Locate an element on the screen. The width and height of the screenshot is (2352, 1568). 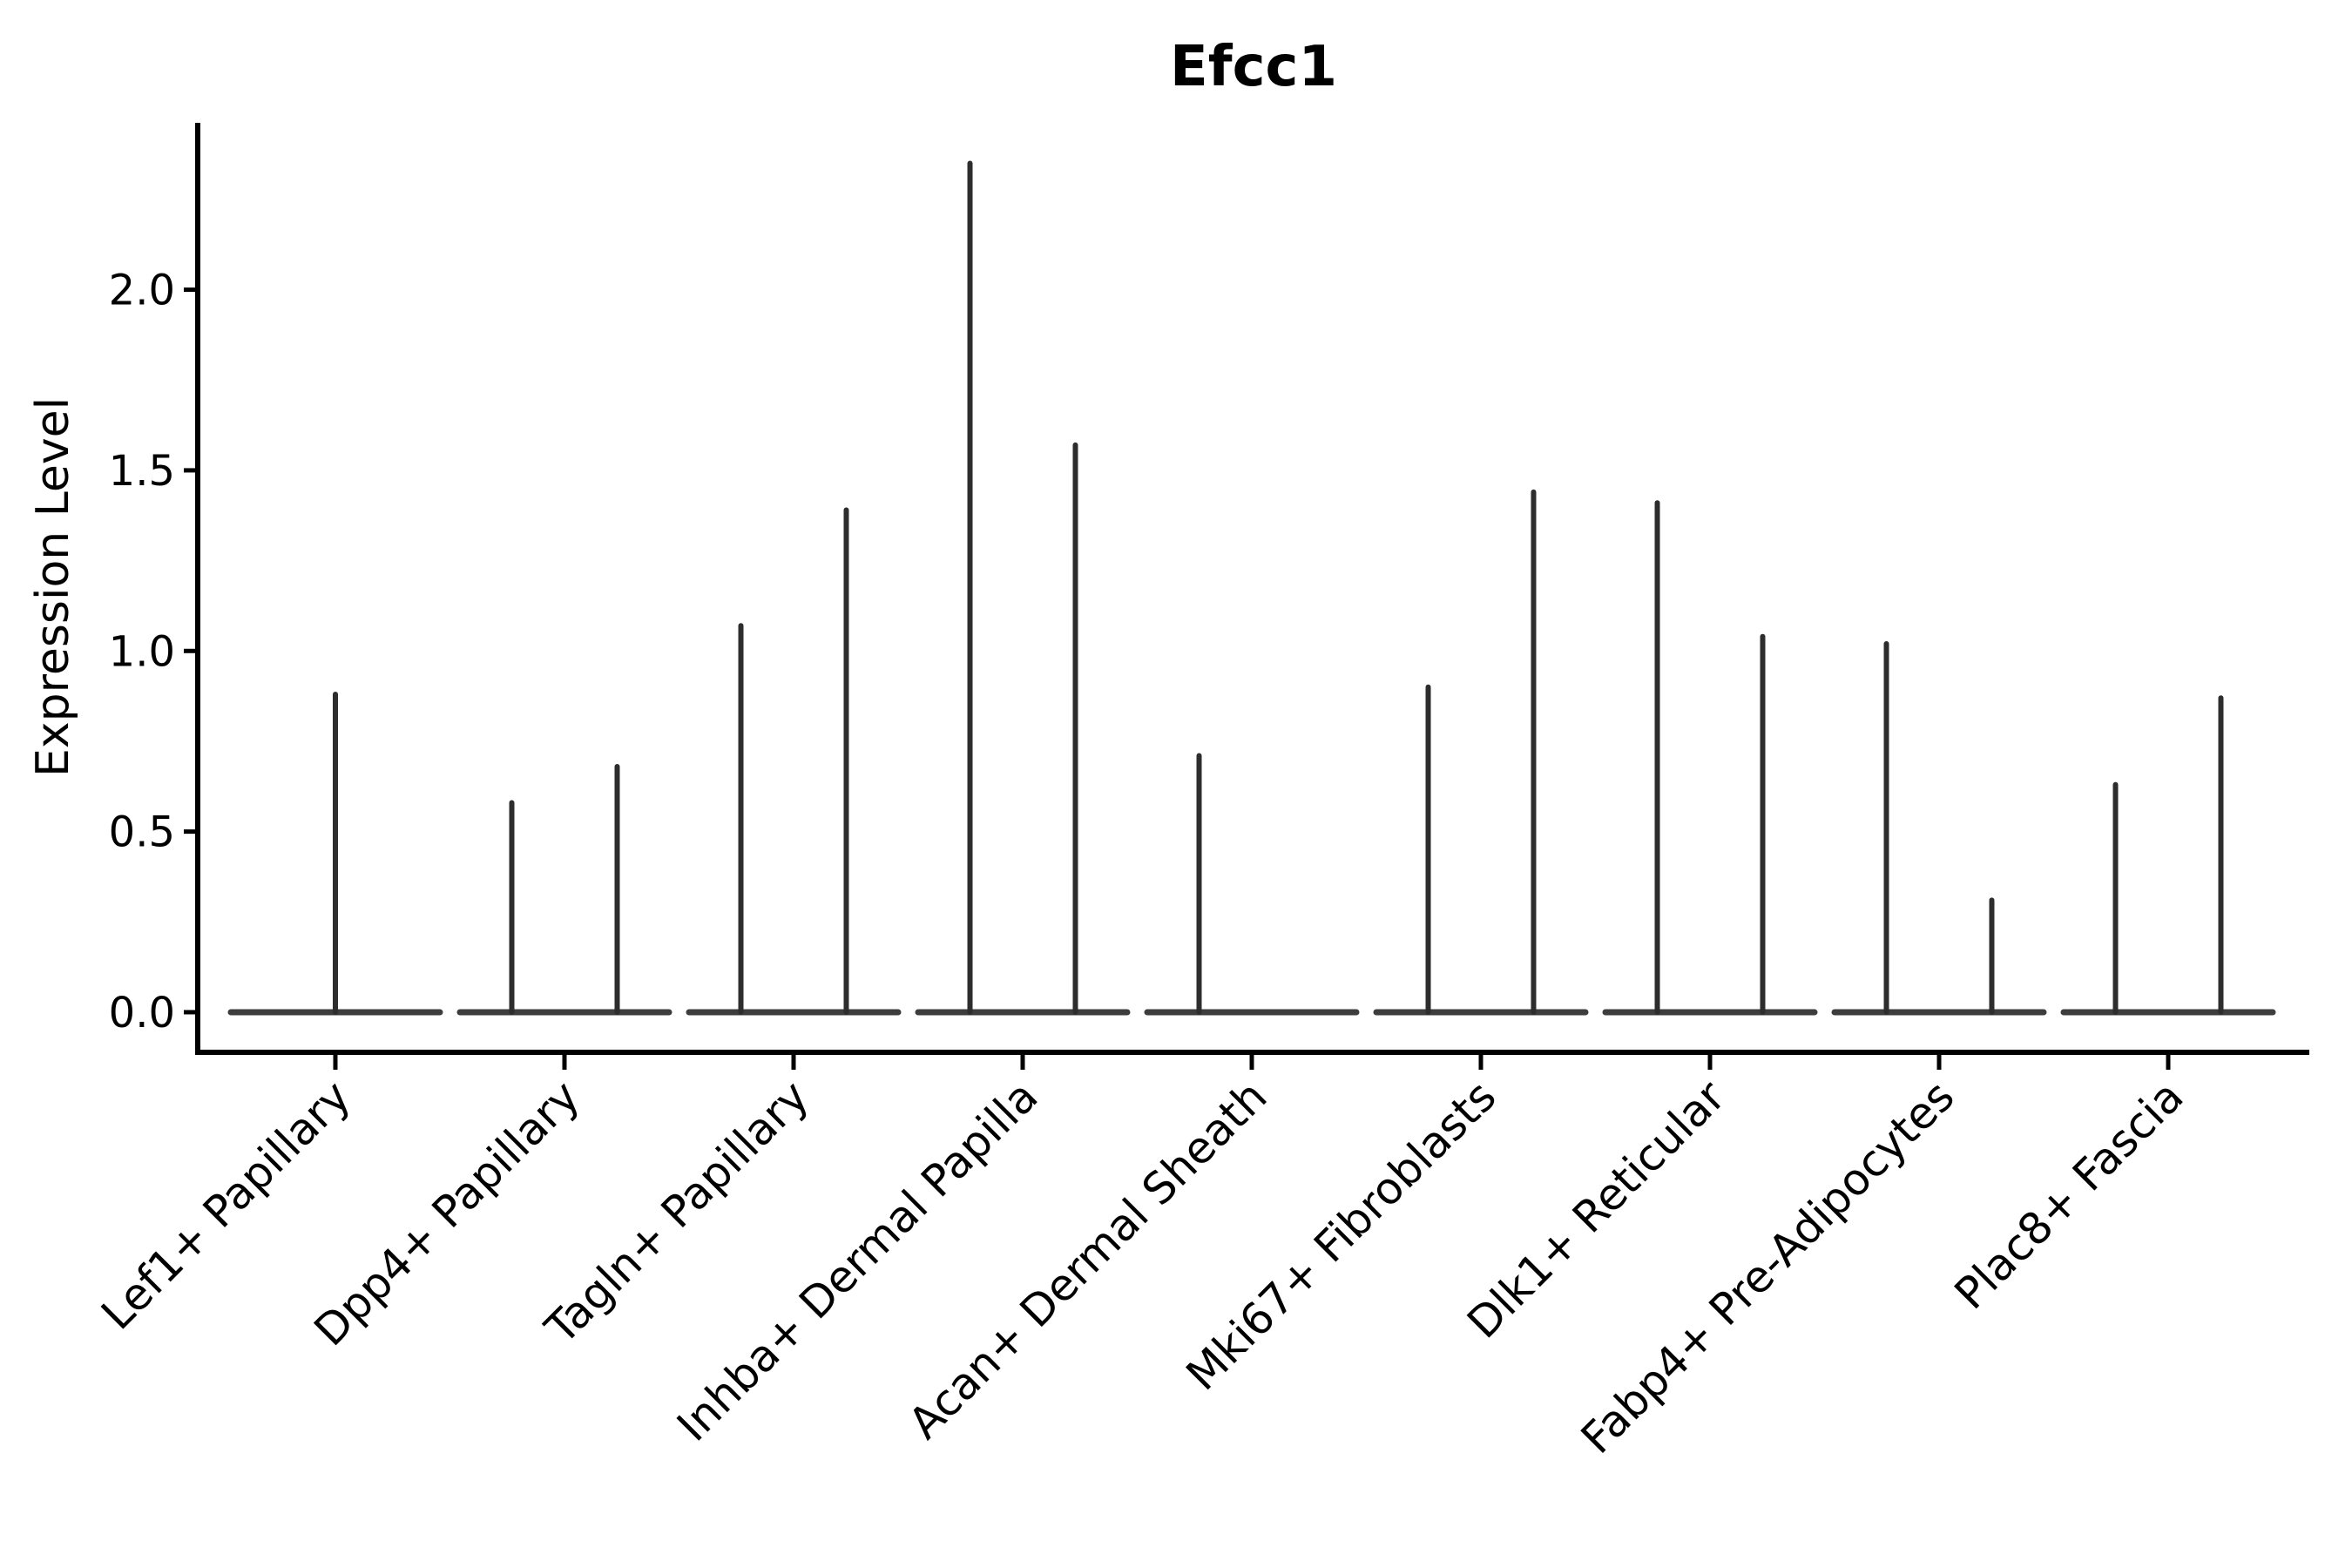
y-tick-label: 1.5 is located at coordinates (142, 471).